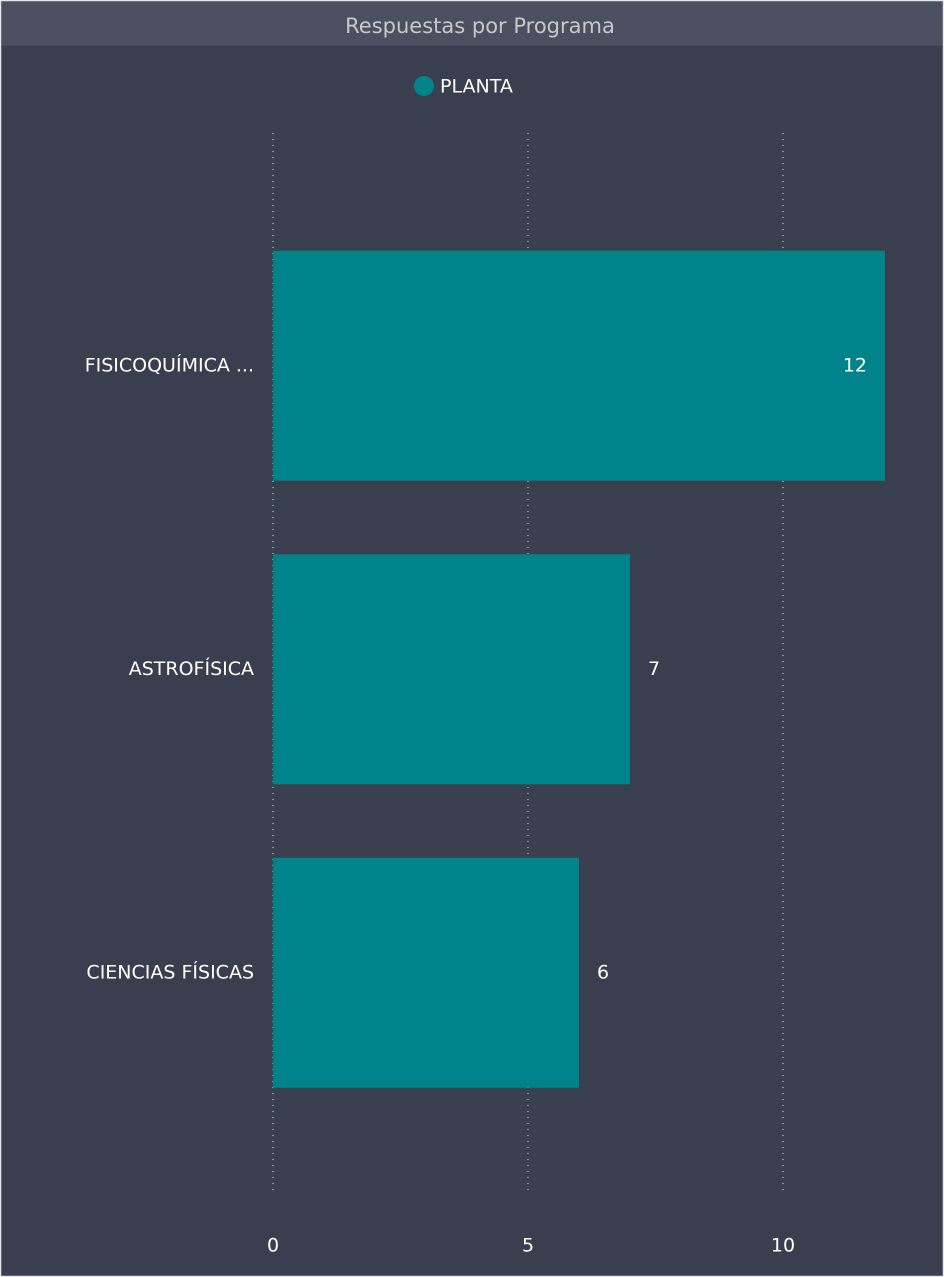  I want to click on data-label: 6, so click(603, 972).